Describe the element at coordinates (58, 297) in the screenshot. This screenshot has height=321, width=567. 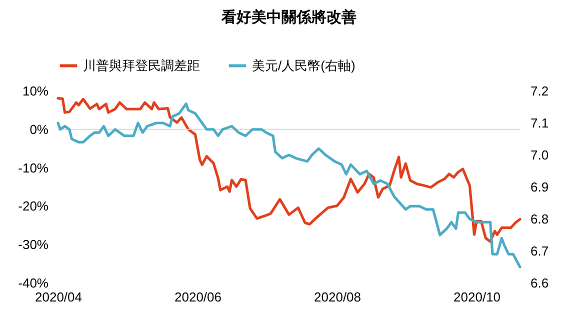
I see `x-tick-label: 2020/04` at that location.